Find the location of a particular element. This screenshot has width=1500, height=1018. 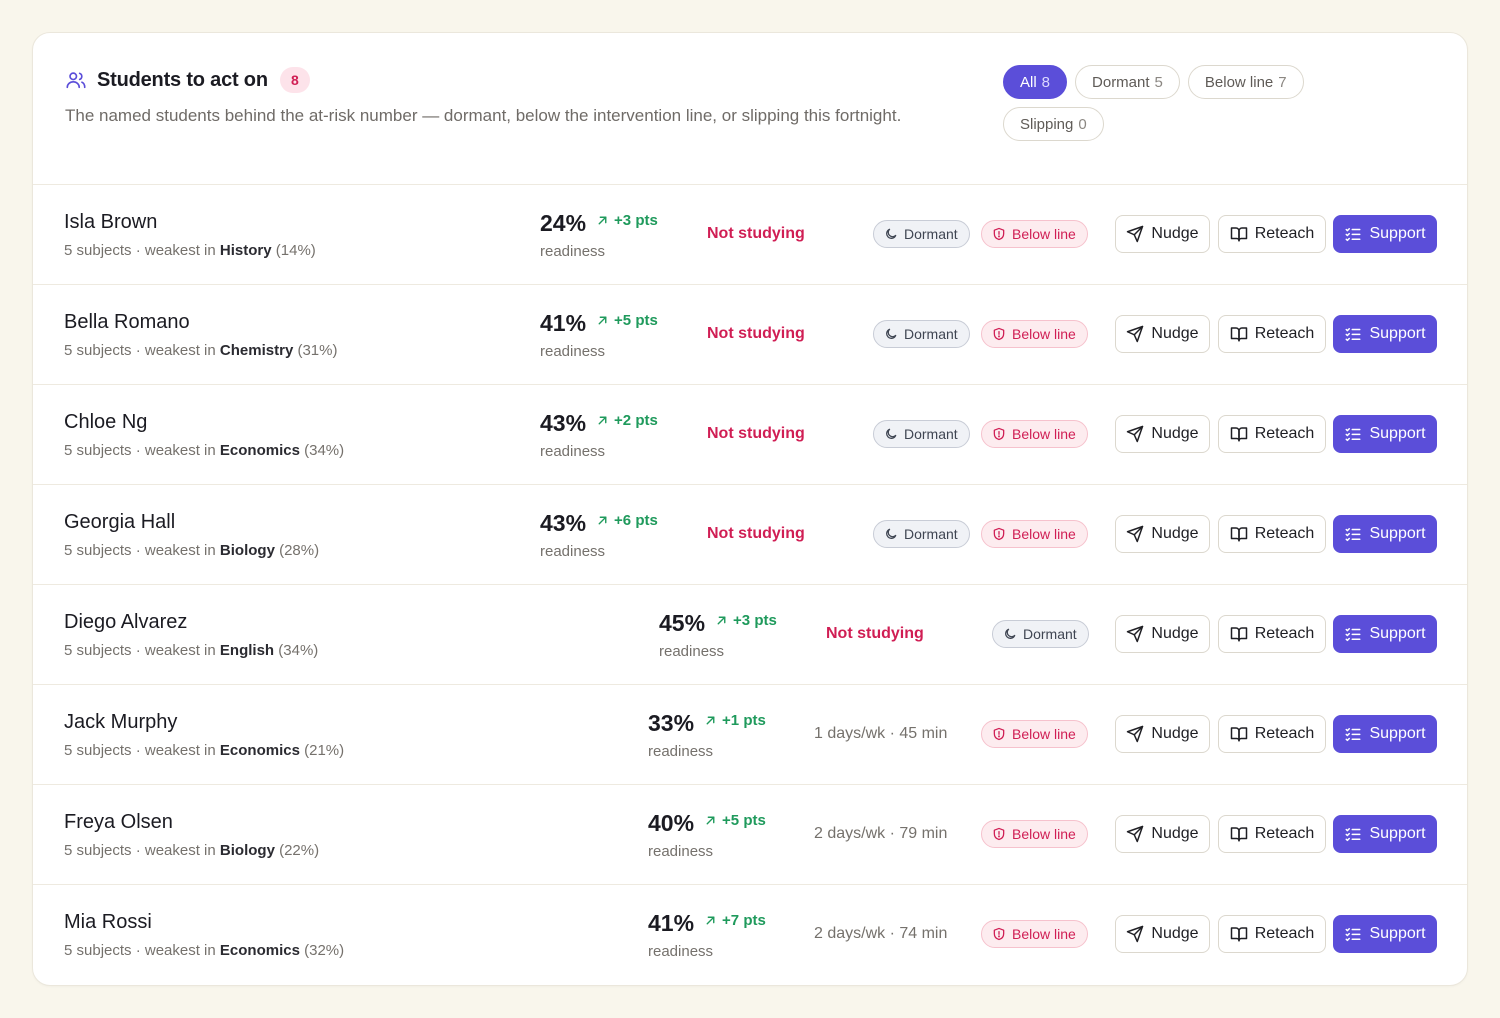

book-open-icon is located at coordinates (1239, 934).